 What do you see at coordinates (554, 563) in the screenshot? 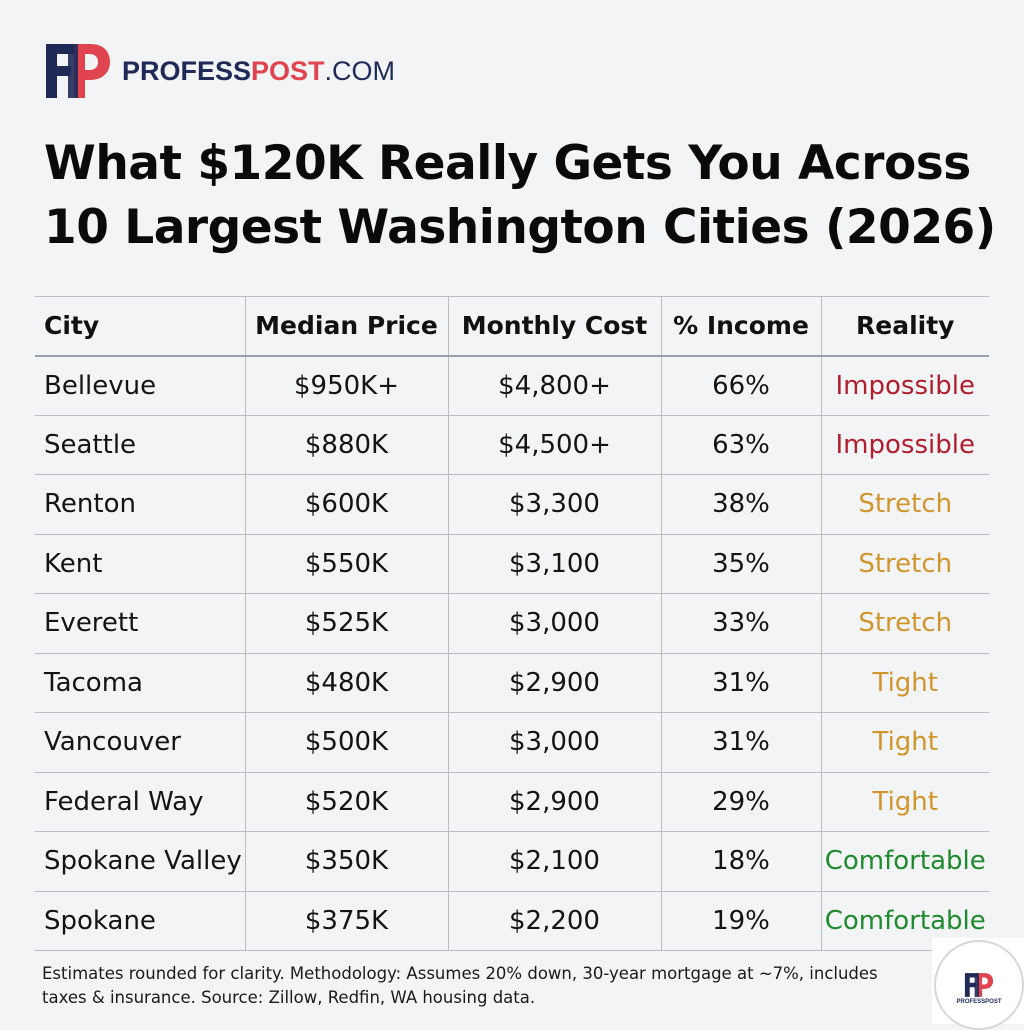
I see `cell-monthly-cost: $3,100` at bounding box center [554, 563].